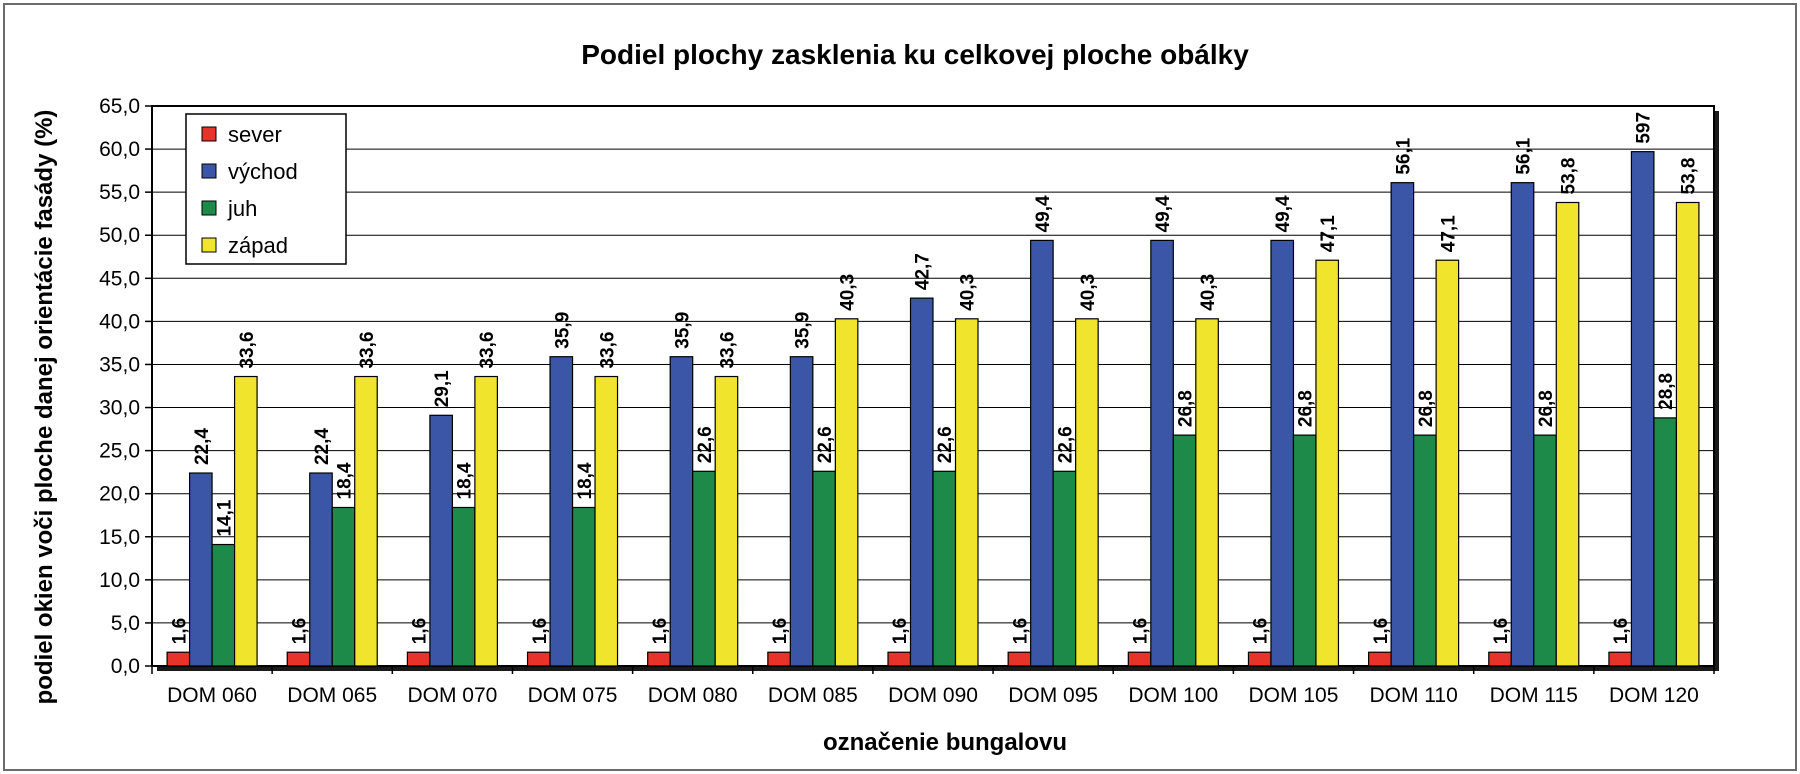 This screenshot has height=774, width=1800. What do you see at coordinates (923, 271) in the screenshot?
I see `data-label: 42,7` at bounding box center [923, 271].